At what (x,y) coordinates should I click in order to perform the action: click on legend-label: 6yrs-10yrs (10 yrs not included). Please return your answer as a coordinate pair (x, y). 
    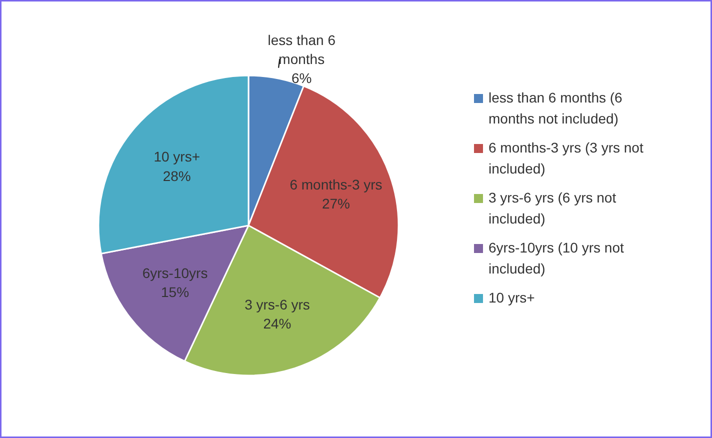
    Looking at the image, I should click on (556, 258).